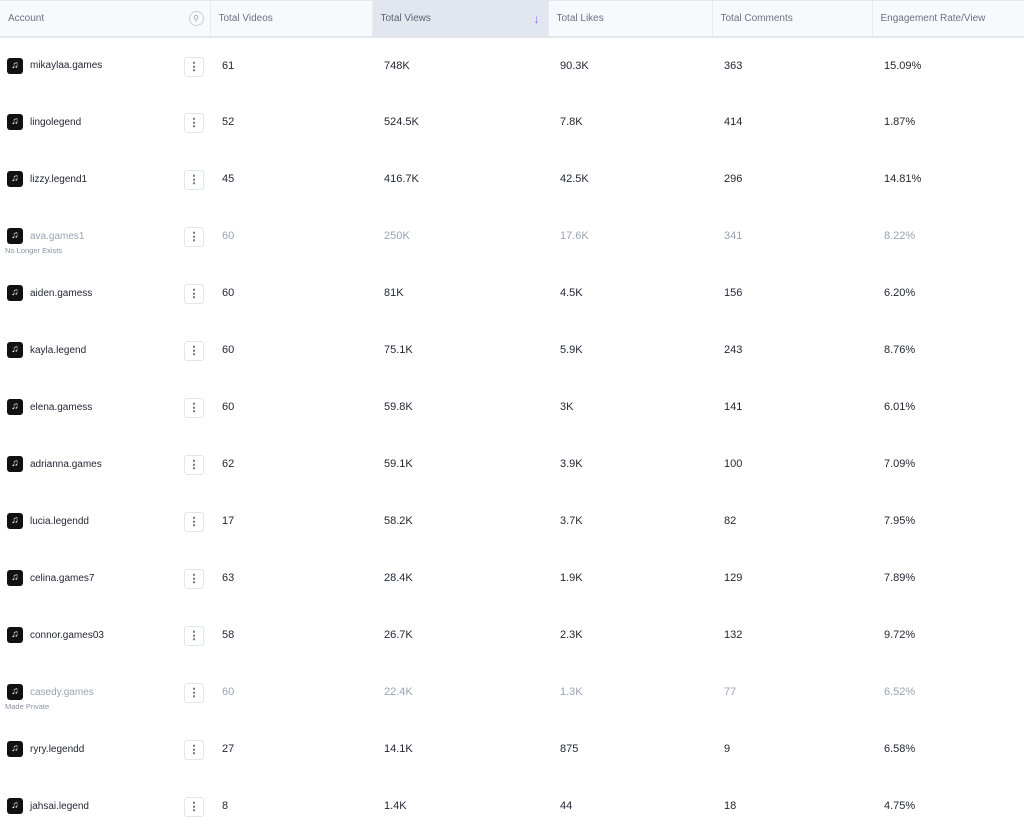  What do you see at coordinates (730, 692) in the screenshot?
I see `total-comments-cell: 77` at bounding box center [730, 692].